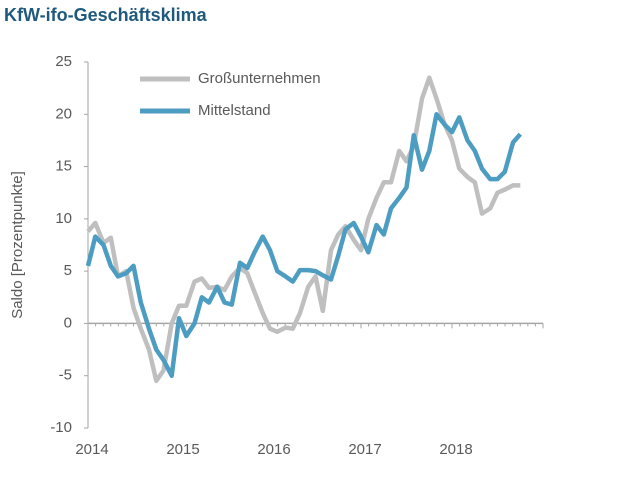 The height and width of the screenshot is (489, 620). I want to click on chart-title: KfW-ifo-Geschäftsklima, so click(106, 15).